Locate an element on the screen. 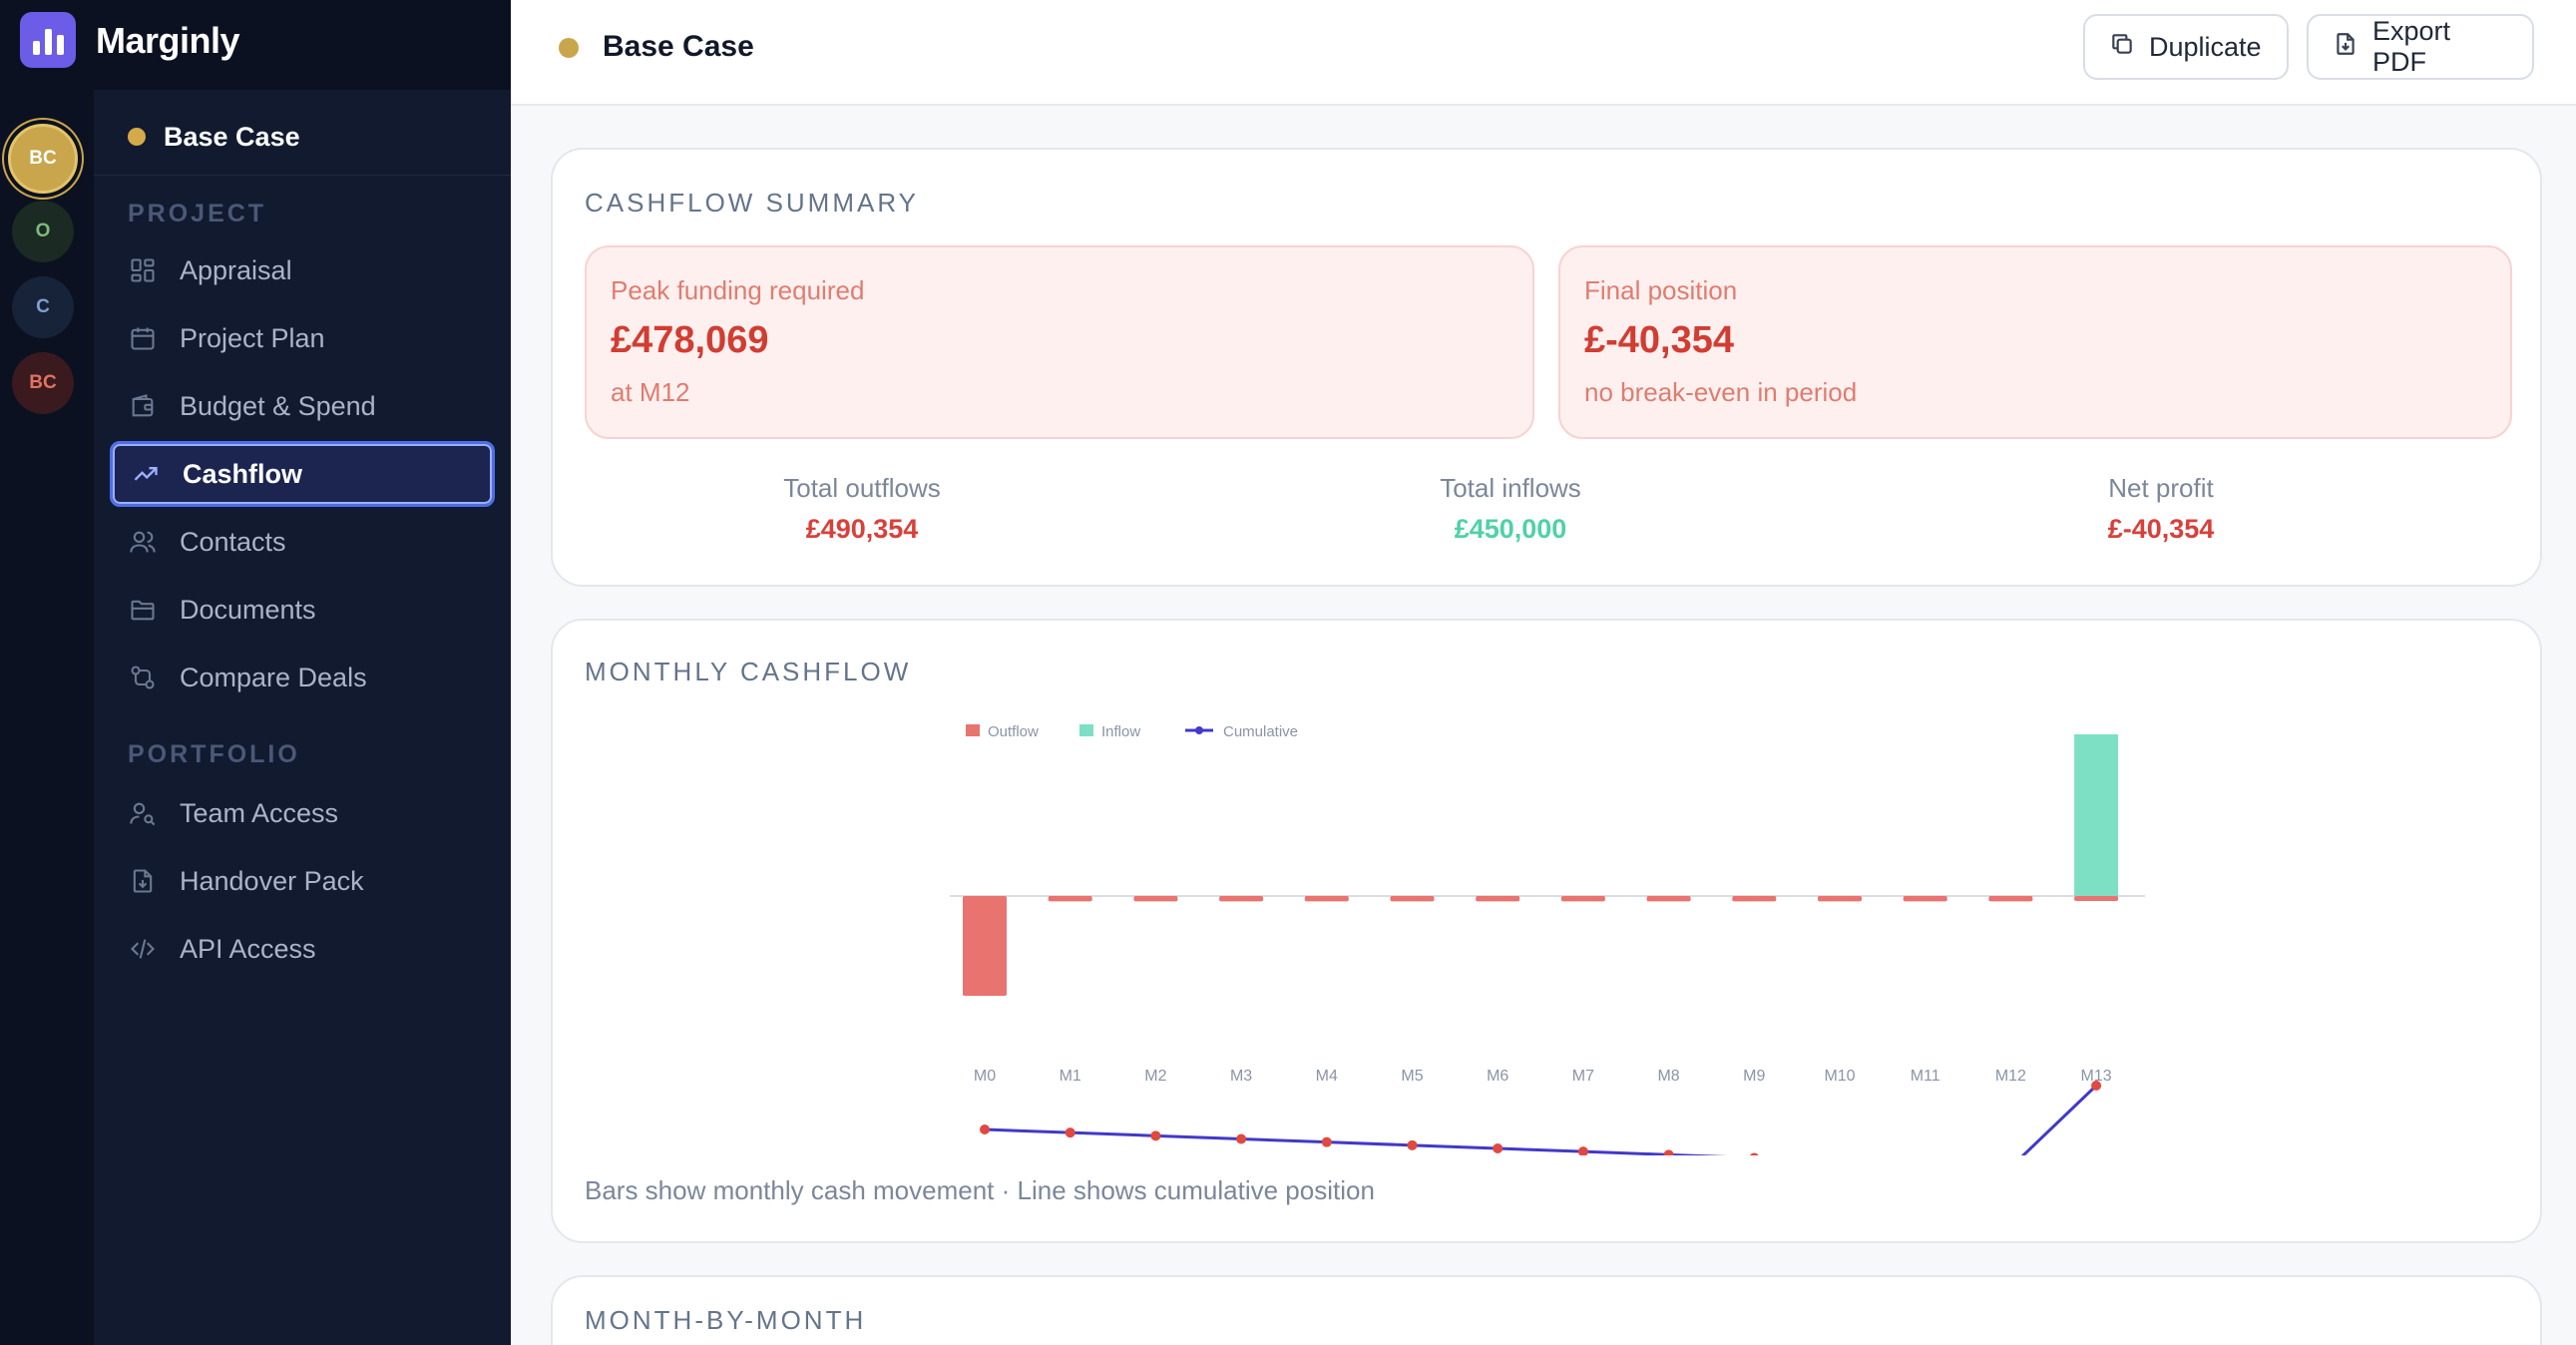 The width and height of the screenshot is (2576, 1345). sidebar-item-handover-pack: Handover Pack is located at coordinates (302, 881).